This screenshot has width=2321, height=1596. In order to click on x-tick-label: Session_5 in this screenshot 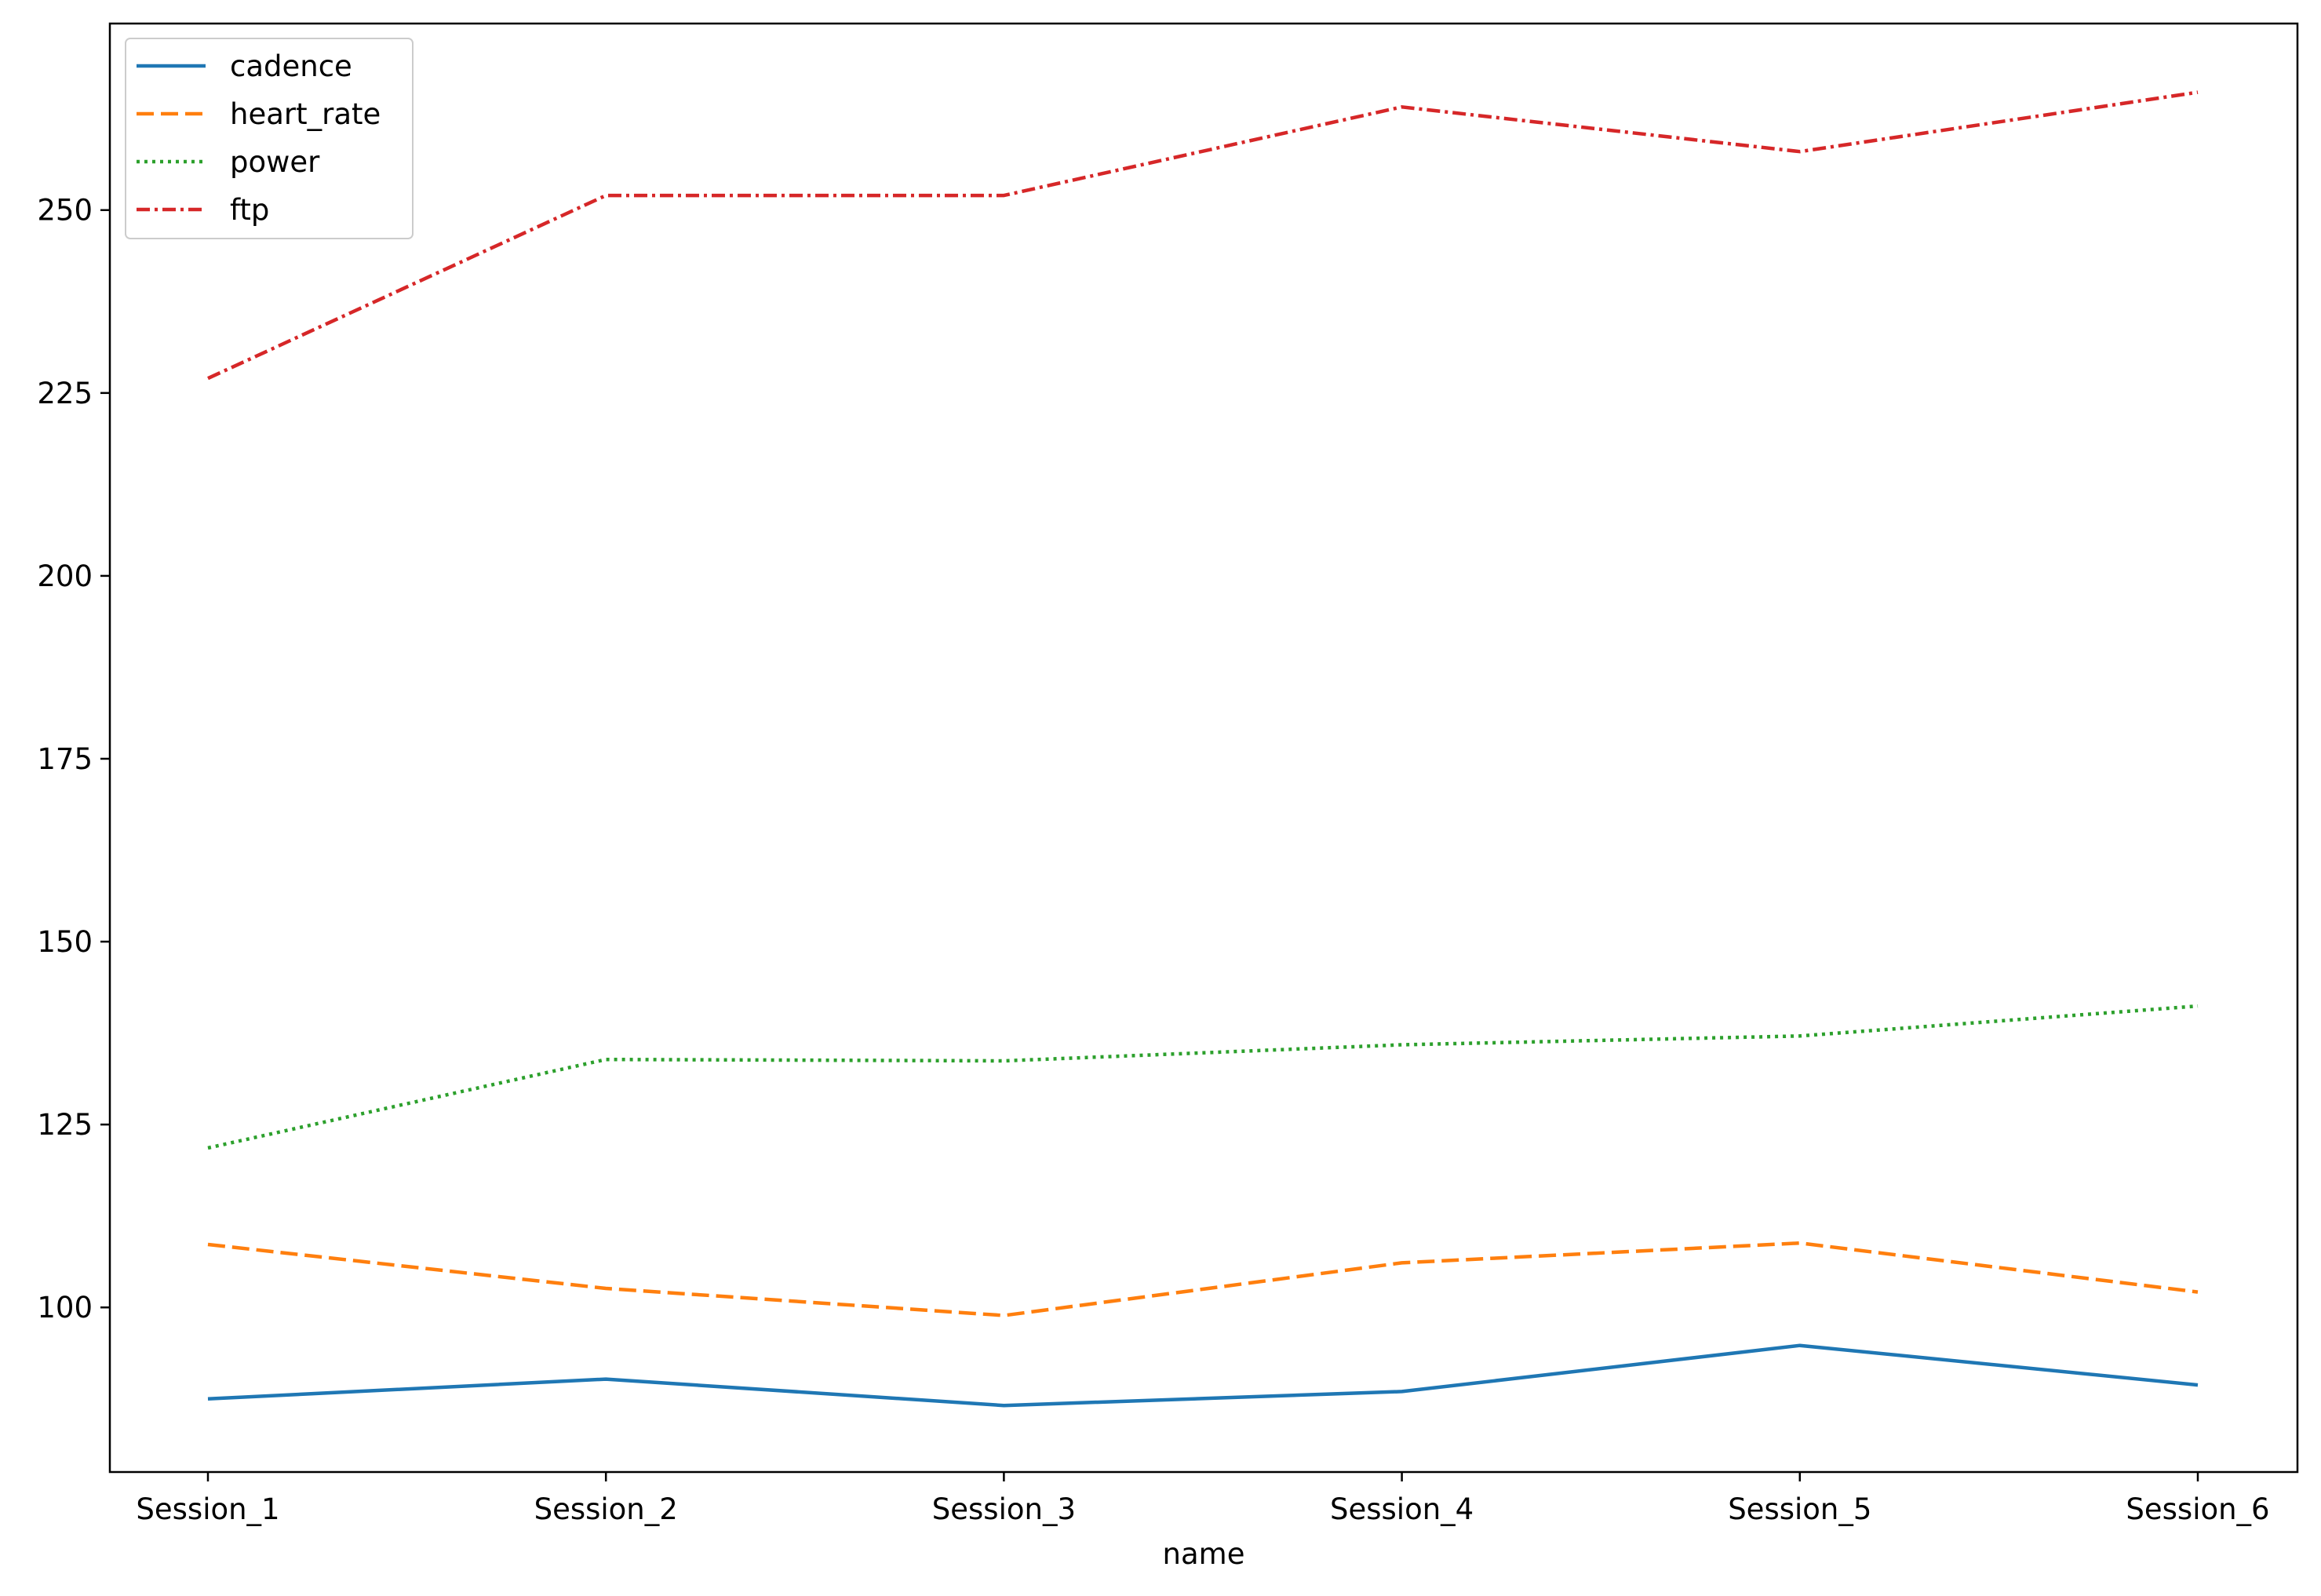, I will do `click(1799, 1509)`.